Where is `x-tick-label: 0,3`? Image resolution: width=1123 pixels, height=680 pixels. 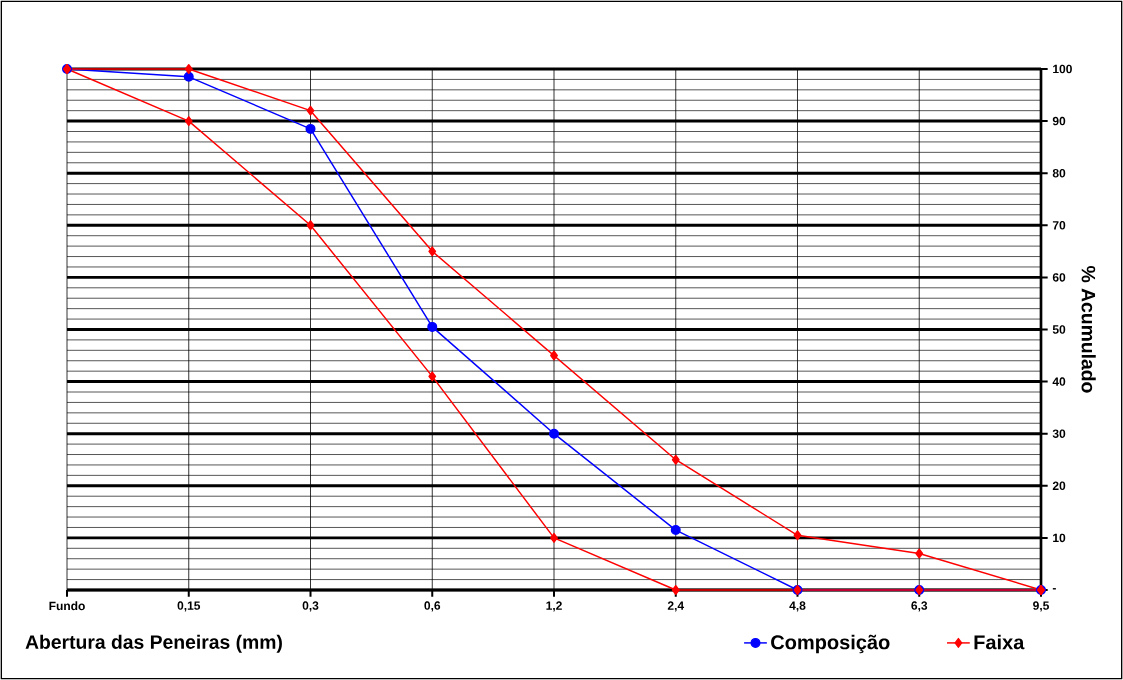 x-tick-label: 0,3 is located at coordinates (310, 606).